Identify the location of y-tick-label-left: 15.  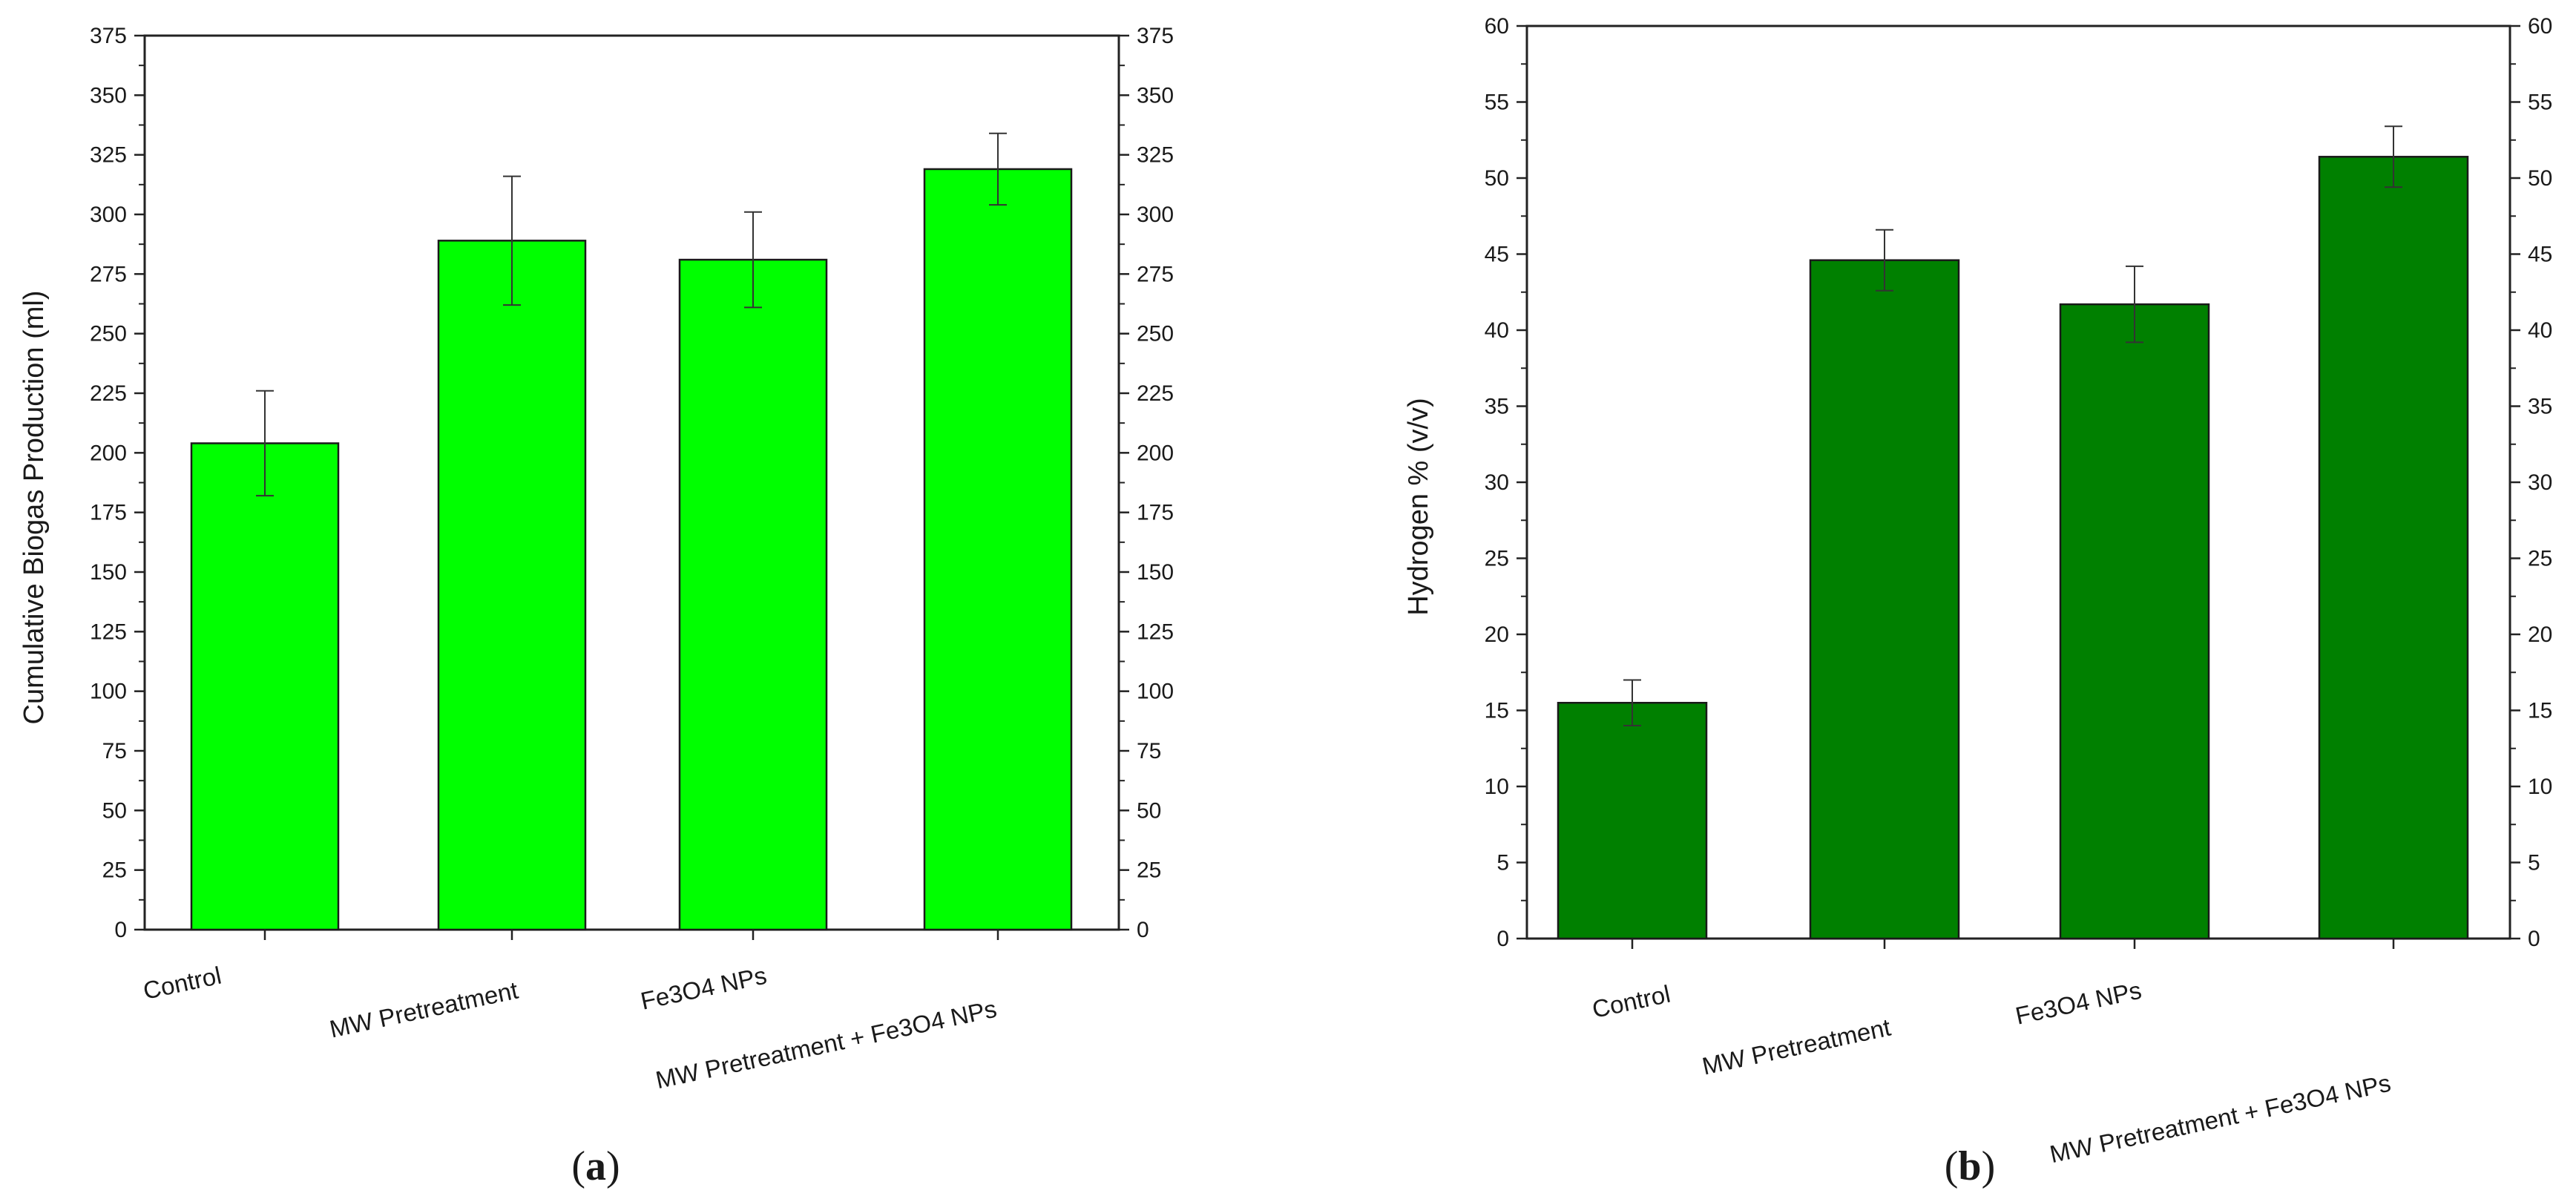
(1497, 711).